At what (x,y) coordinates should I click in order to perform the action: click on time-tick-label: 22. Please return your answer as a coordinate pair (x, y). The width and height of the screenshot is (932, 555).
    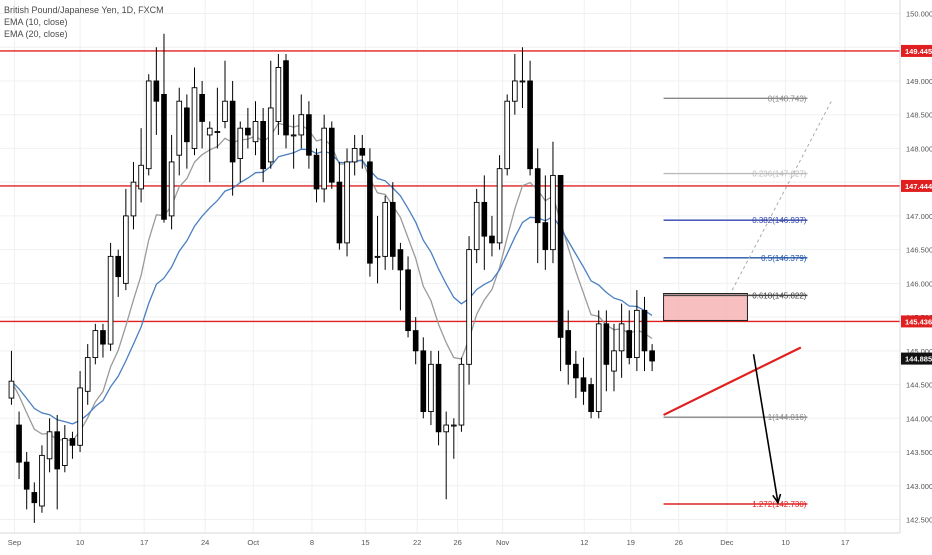
    Looking at the image, I should click on (417, 542).